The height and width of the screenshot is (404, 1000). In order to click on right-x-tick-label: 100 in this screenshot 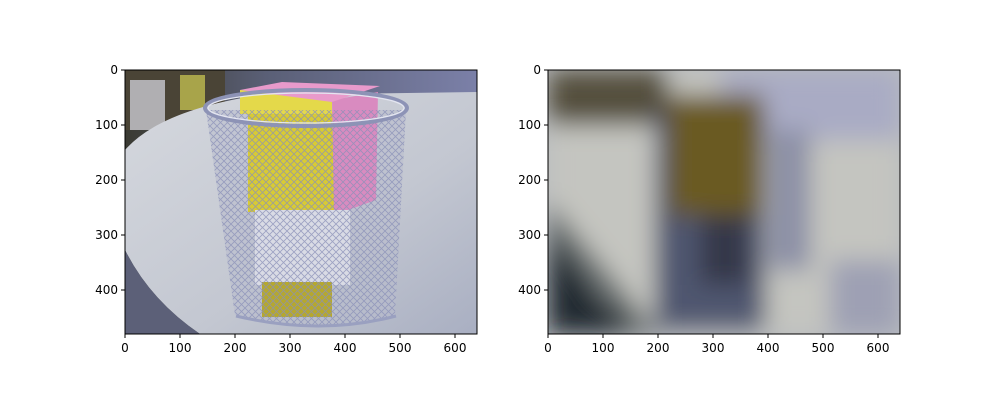, I will do `click(603, 348)`.